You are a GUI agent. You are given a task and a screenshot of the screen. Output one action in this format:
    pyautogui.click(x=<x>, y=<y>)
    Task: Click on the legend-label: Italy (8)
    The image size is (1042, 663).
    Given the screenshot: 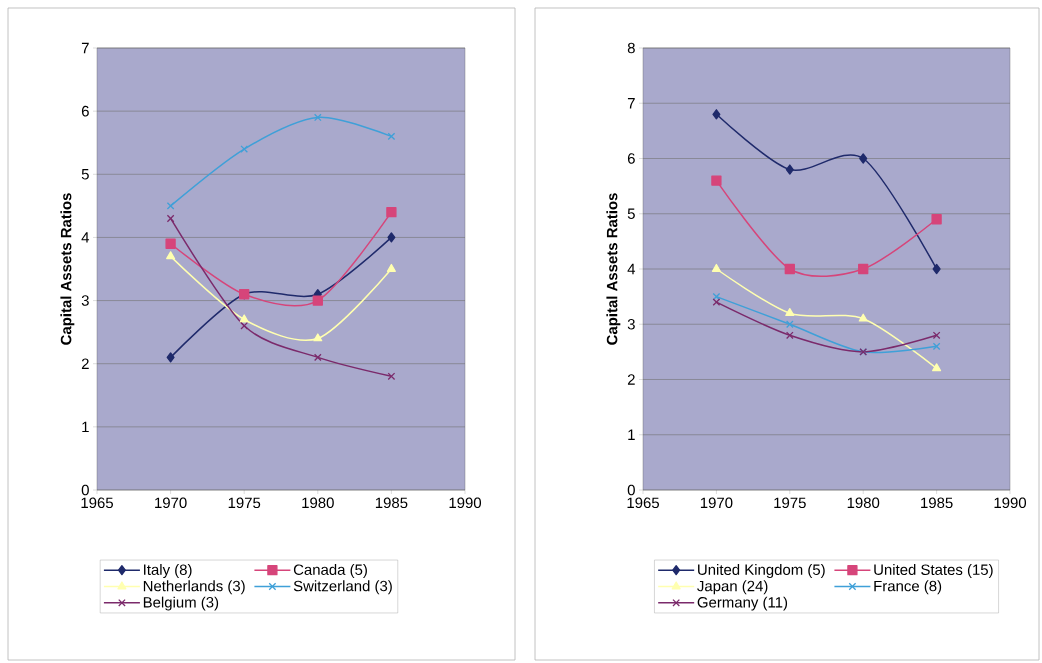 What is the action you would take?
    pyautogui.click(x=168, y=571)
    